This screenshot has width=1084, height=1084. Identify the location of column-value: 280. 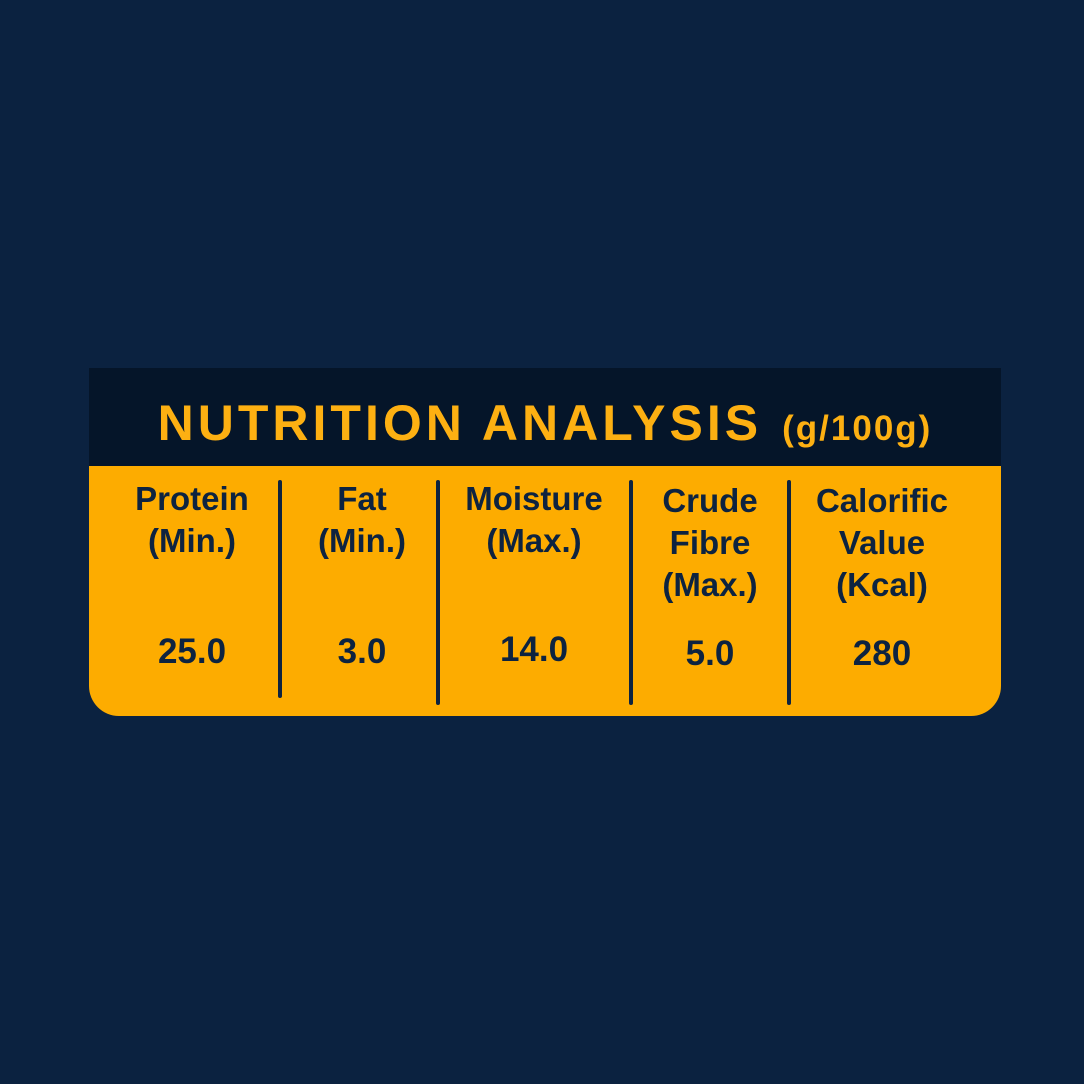
(882, 653).